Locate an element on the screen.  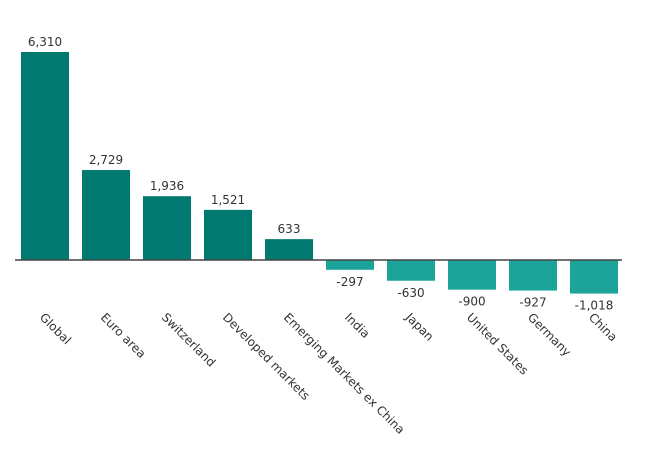
data-label-0: 6,310 is located at coordinates (45, 42).